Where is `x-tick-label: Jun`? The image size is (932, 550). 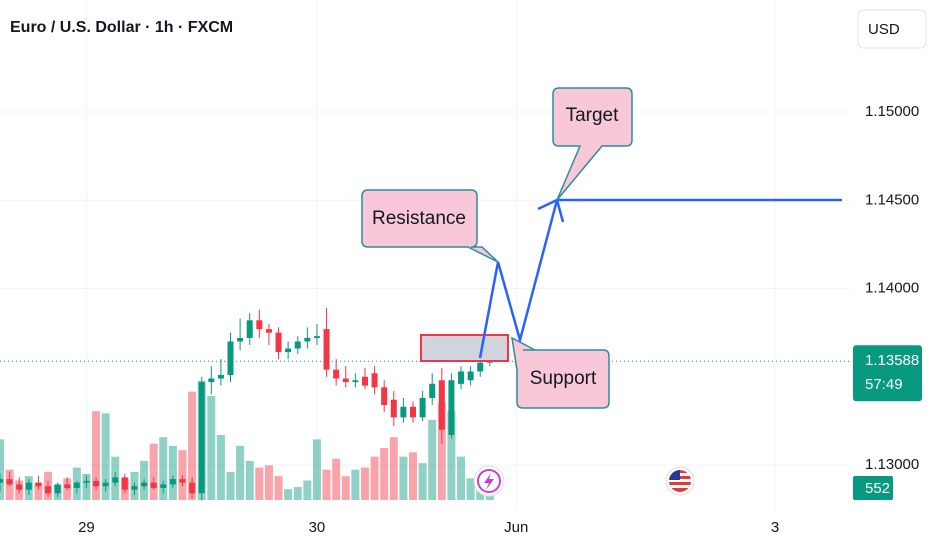 x-tick-label: Jun is located at coordinates (516, 527).